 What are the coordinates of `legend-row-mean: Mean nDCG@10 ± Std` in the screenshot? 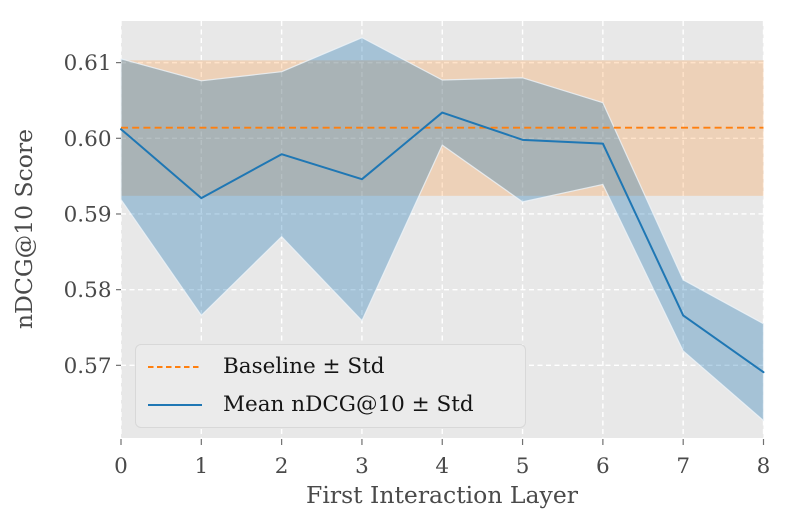 It's located at (336, 405).